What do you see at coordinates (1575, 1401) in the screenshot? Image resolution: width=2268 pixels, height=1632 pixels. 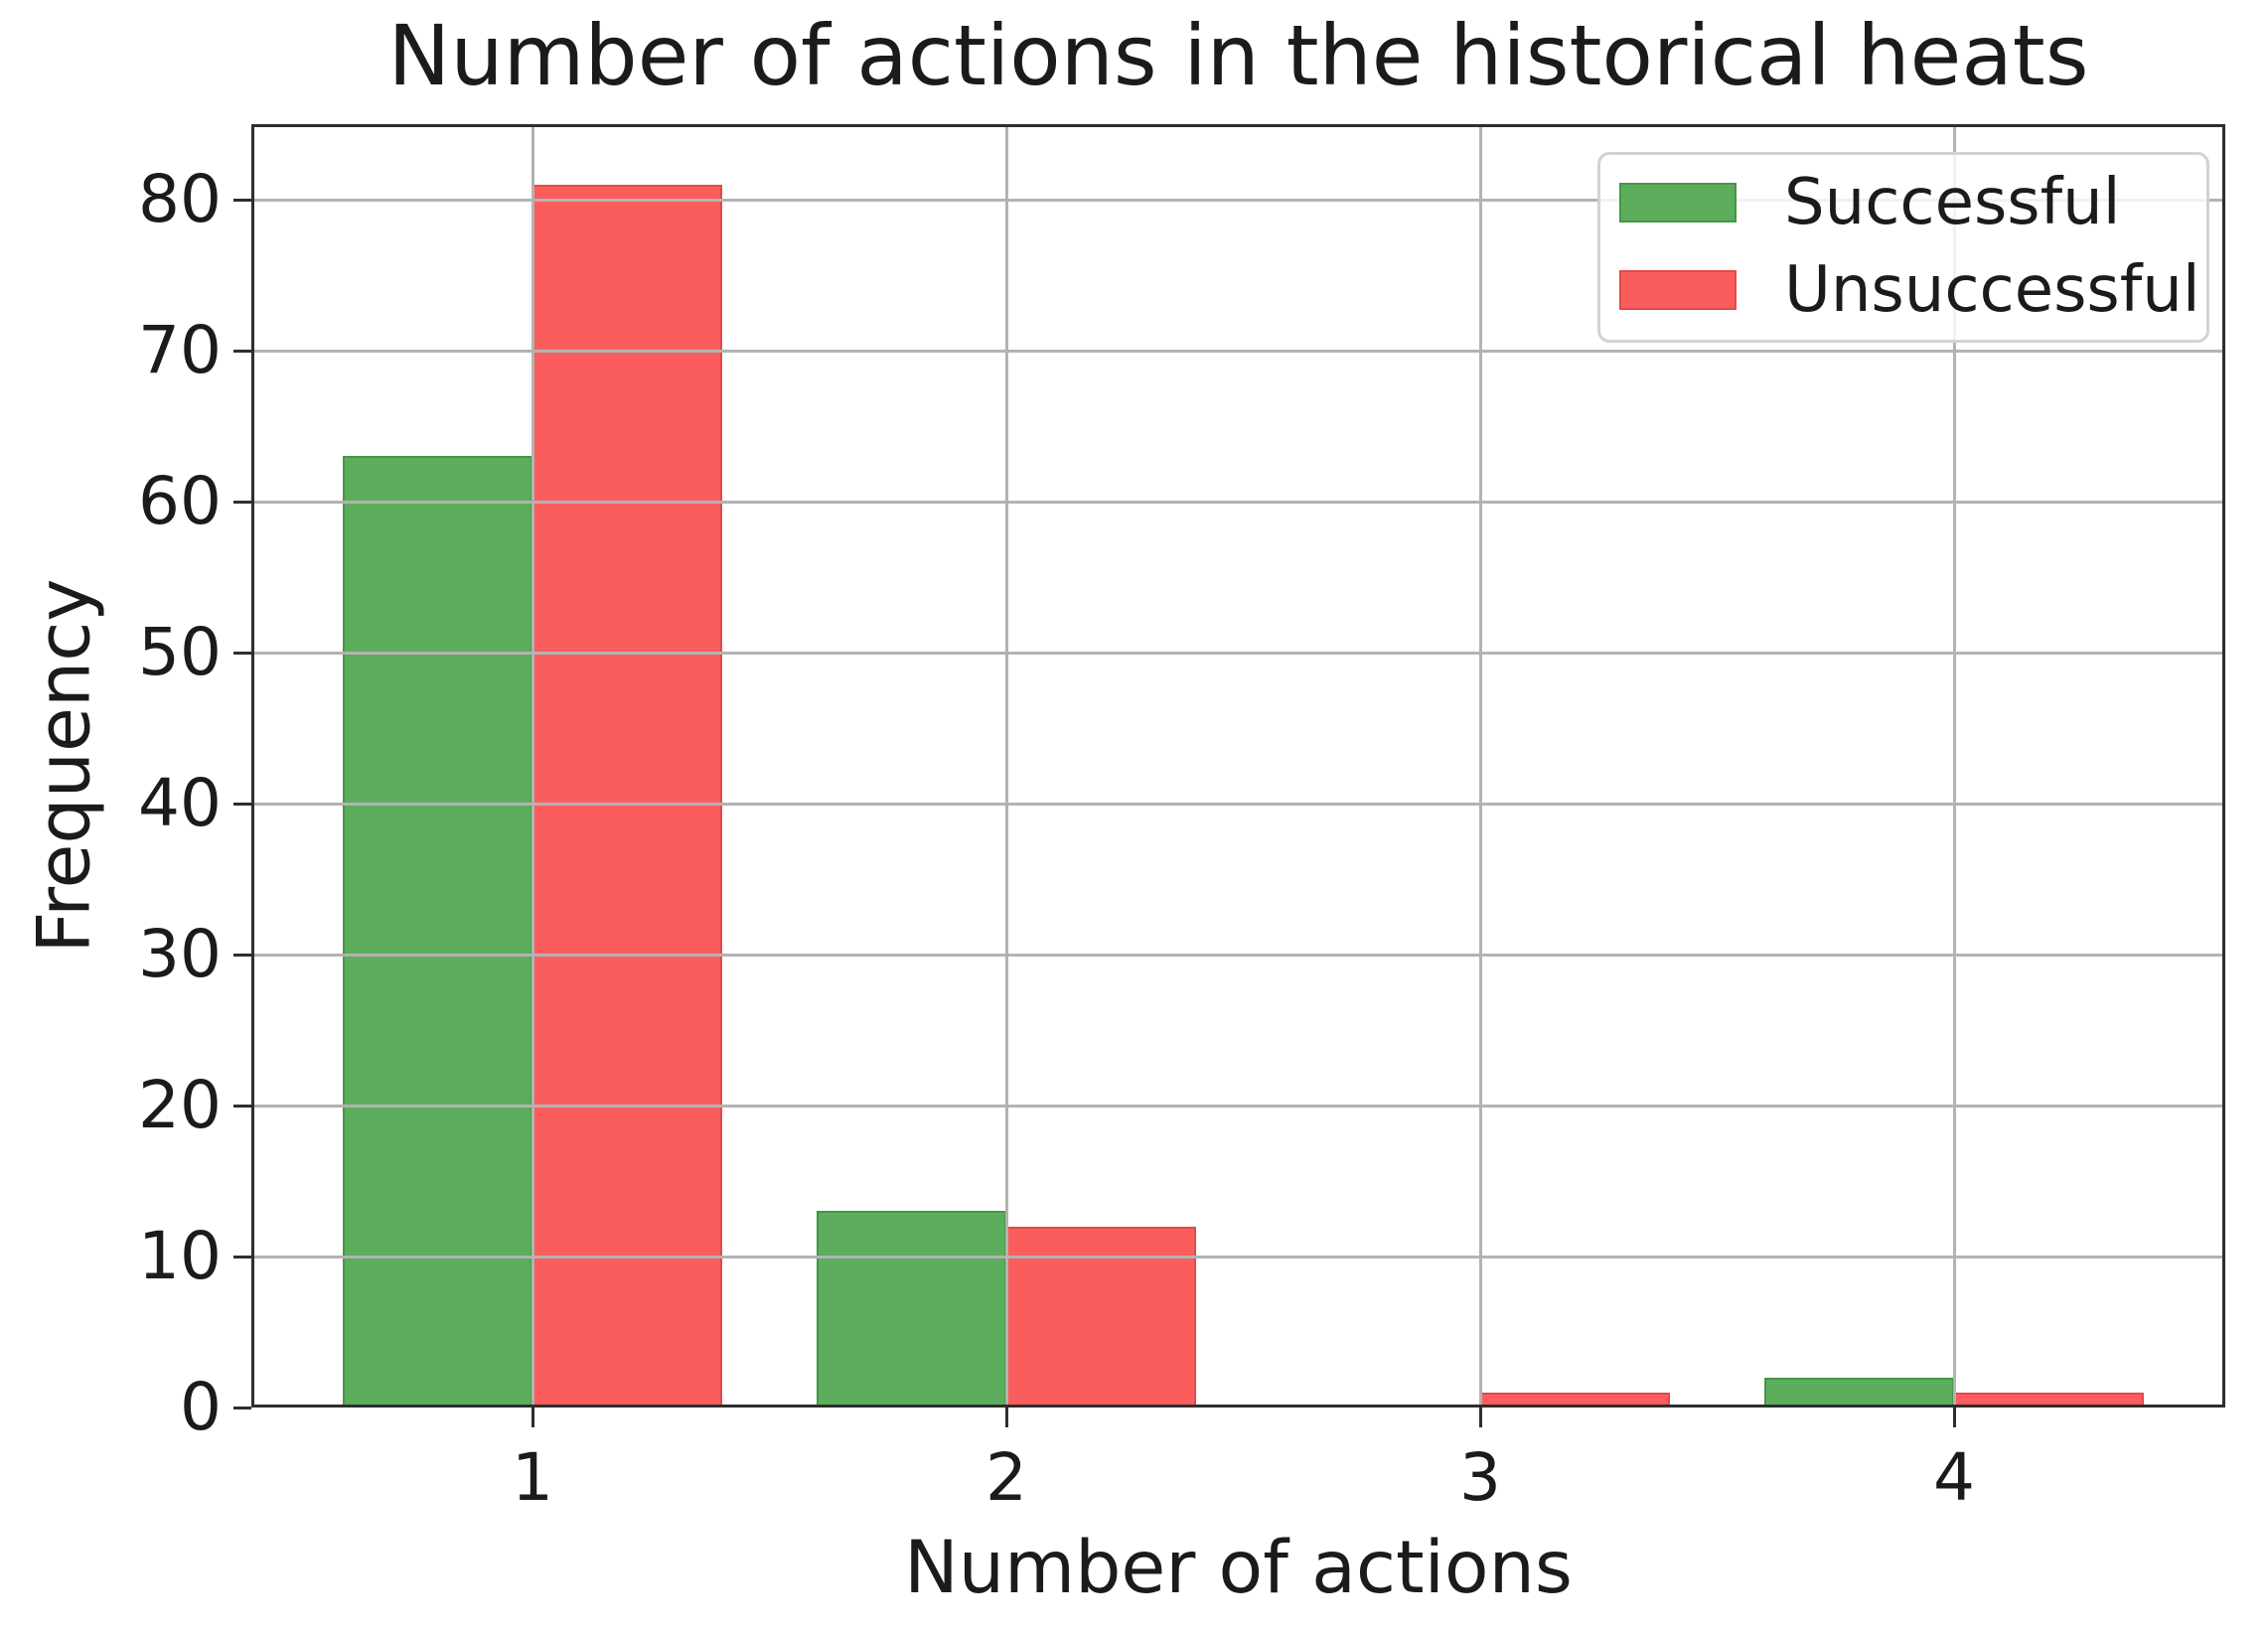 I see `bar-unsuccessful-x3` at bounding box center [1575, 1401].